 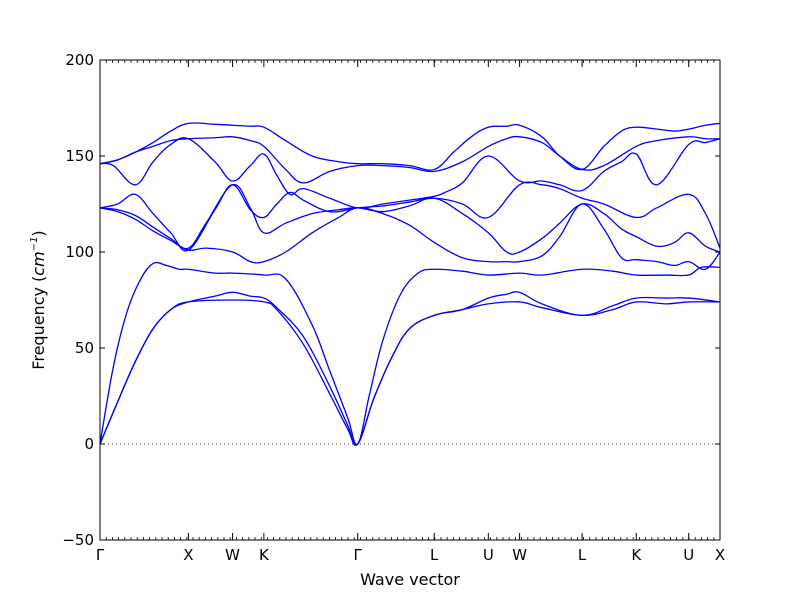 I want to click on y-axis-unit-base: cm, so click(x=38, y=263).